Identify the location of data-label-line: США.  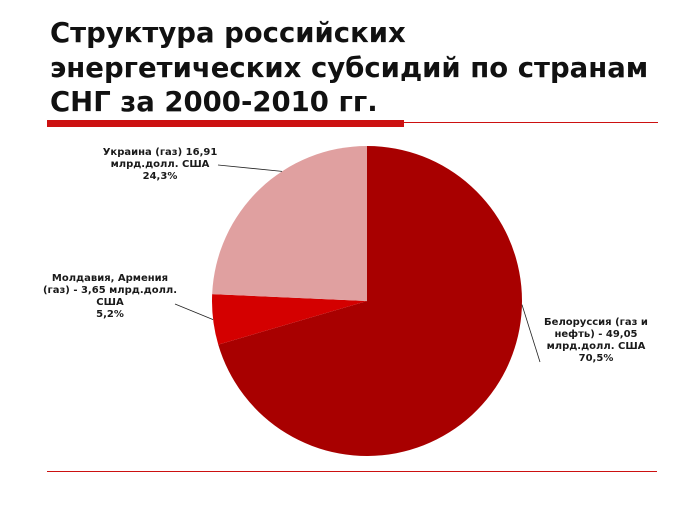
(110, 302).